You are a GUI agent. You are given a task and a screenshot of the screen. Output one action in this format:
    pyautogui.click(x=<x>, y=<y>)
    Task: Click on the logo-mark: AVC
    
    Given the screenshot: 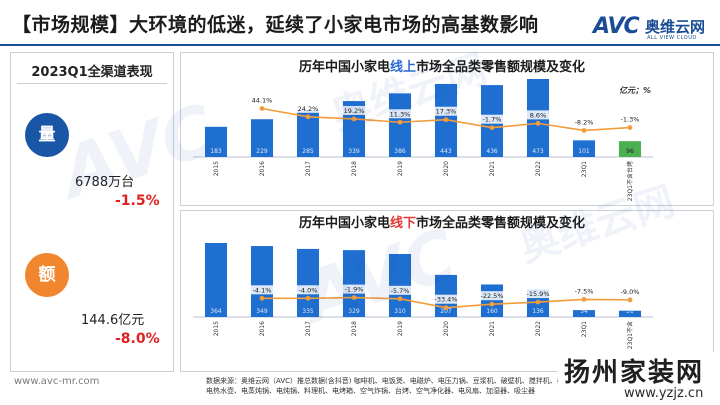 What is the action you would take?
    pyautogui.click(x=616, y=26)
    